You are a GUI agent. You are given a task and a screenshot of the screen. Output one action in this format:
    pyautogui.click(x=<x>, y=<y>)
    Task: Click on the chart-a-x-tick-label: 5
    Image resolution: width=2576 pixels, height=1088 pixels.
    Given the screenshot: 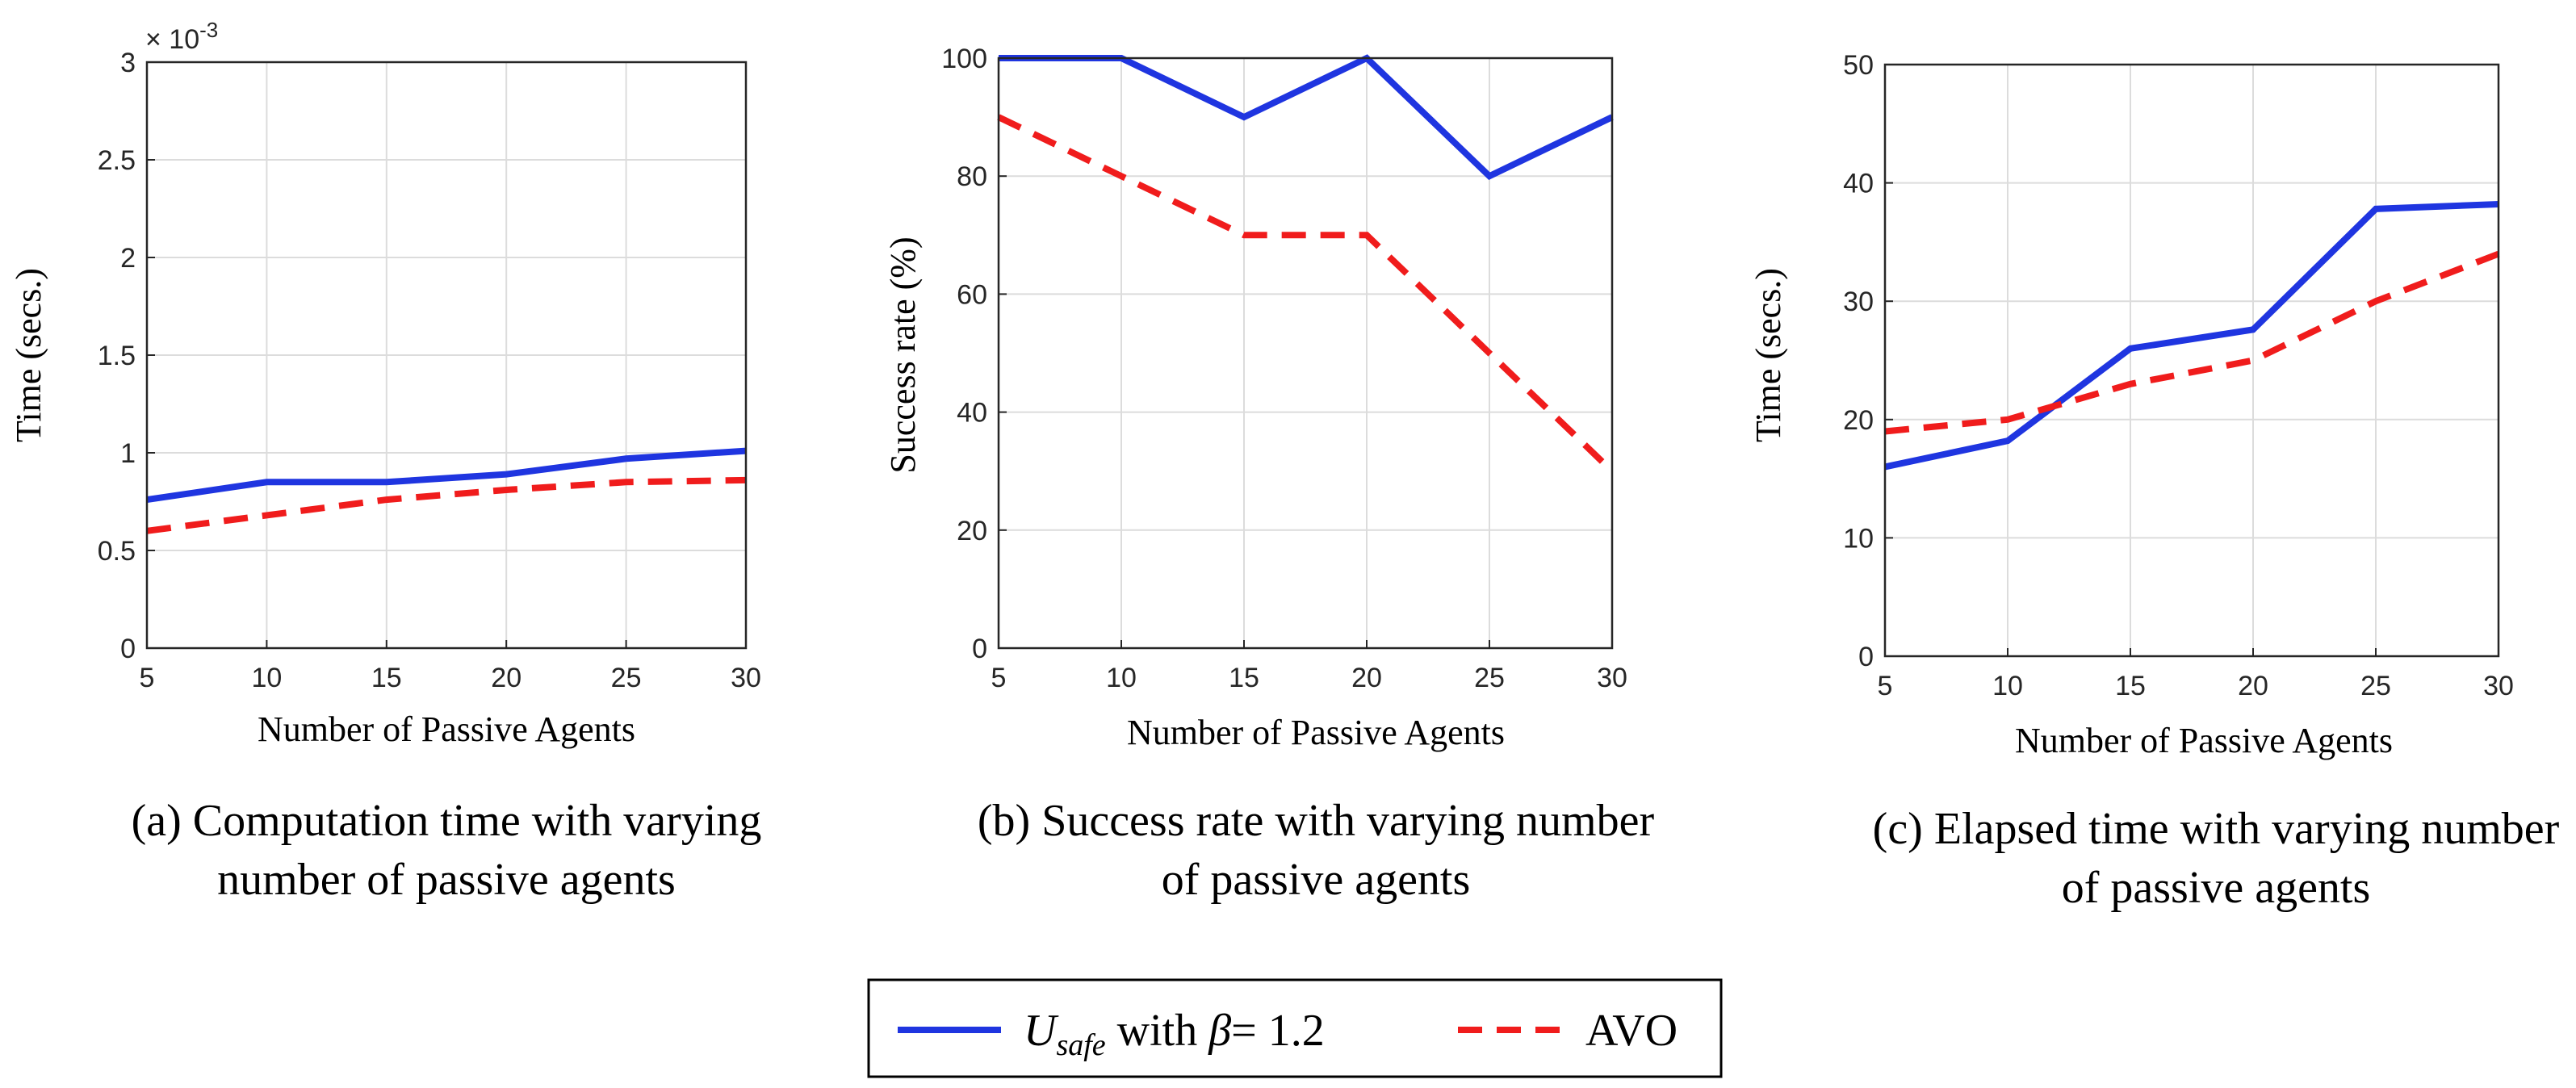 What is the action you would take?
    pyautogui.click(x=147, y=678)
    